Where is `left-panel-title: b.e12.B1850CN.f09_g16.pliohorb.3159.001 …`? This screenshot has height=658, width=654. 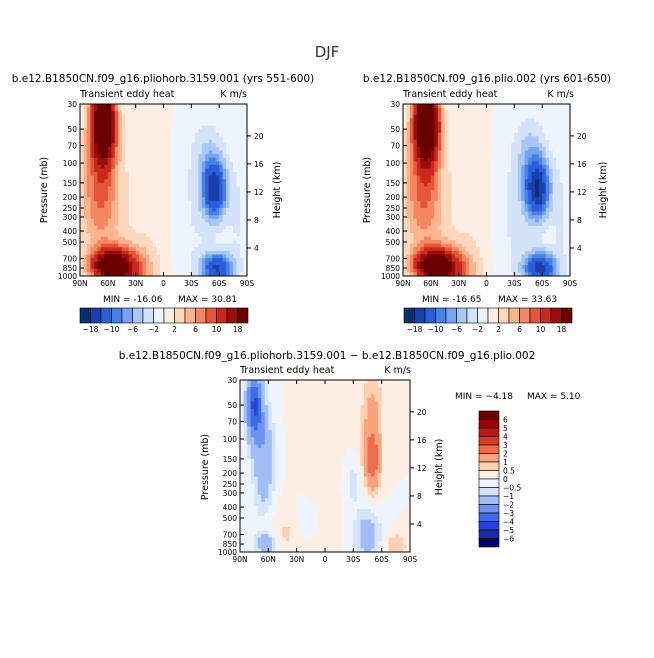
left-panel-title: b.e12.B1850CN.f09_g16.pliohorb.3159.001 … is located at coordinates (163, 79).